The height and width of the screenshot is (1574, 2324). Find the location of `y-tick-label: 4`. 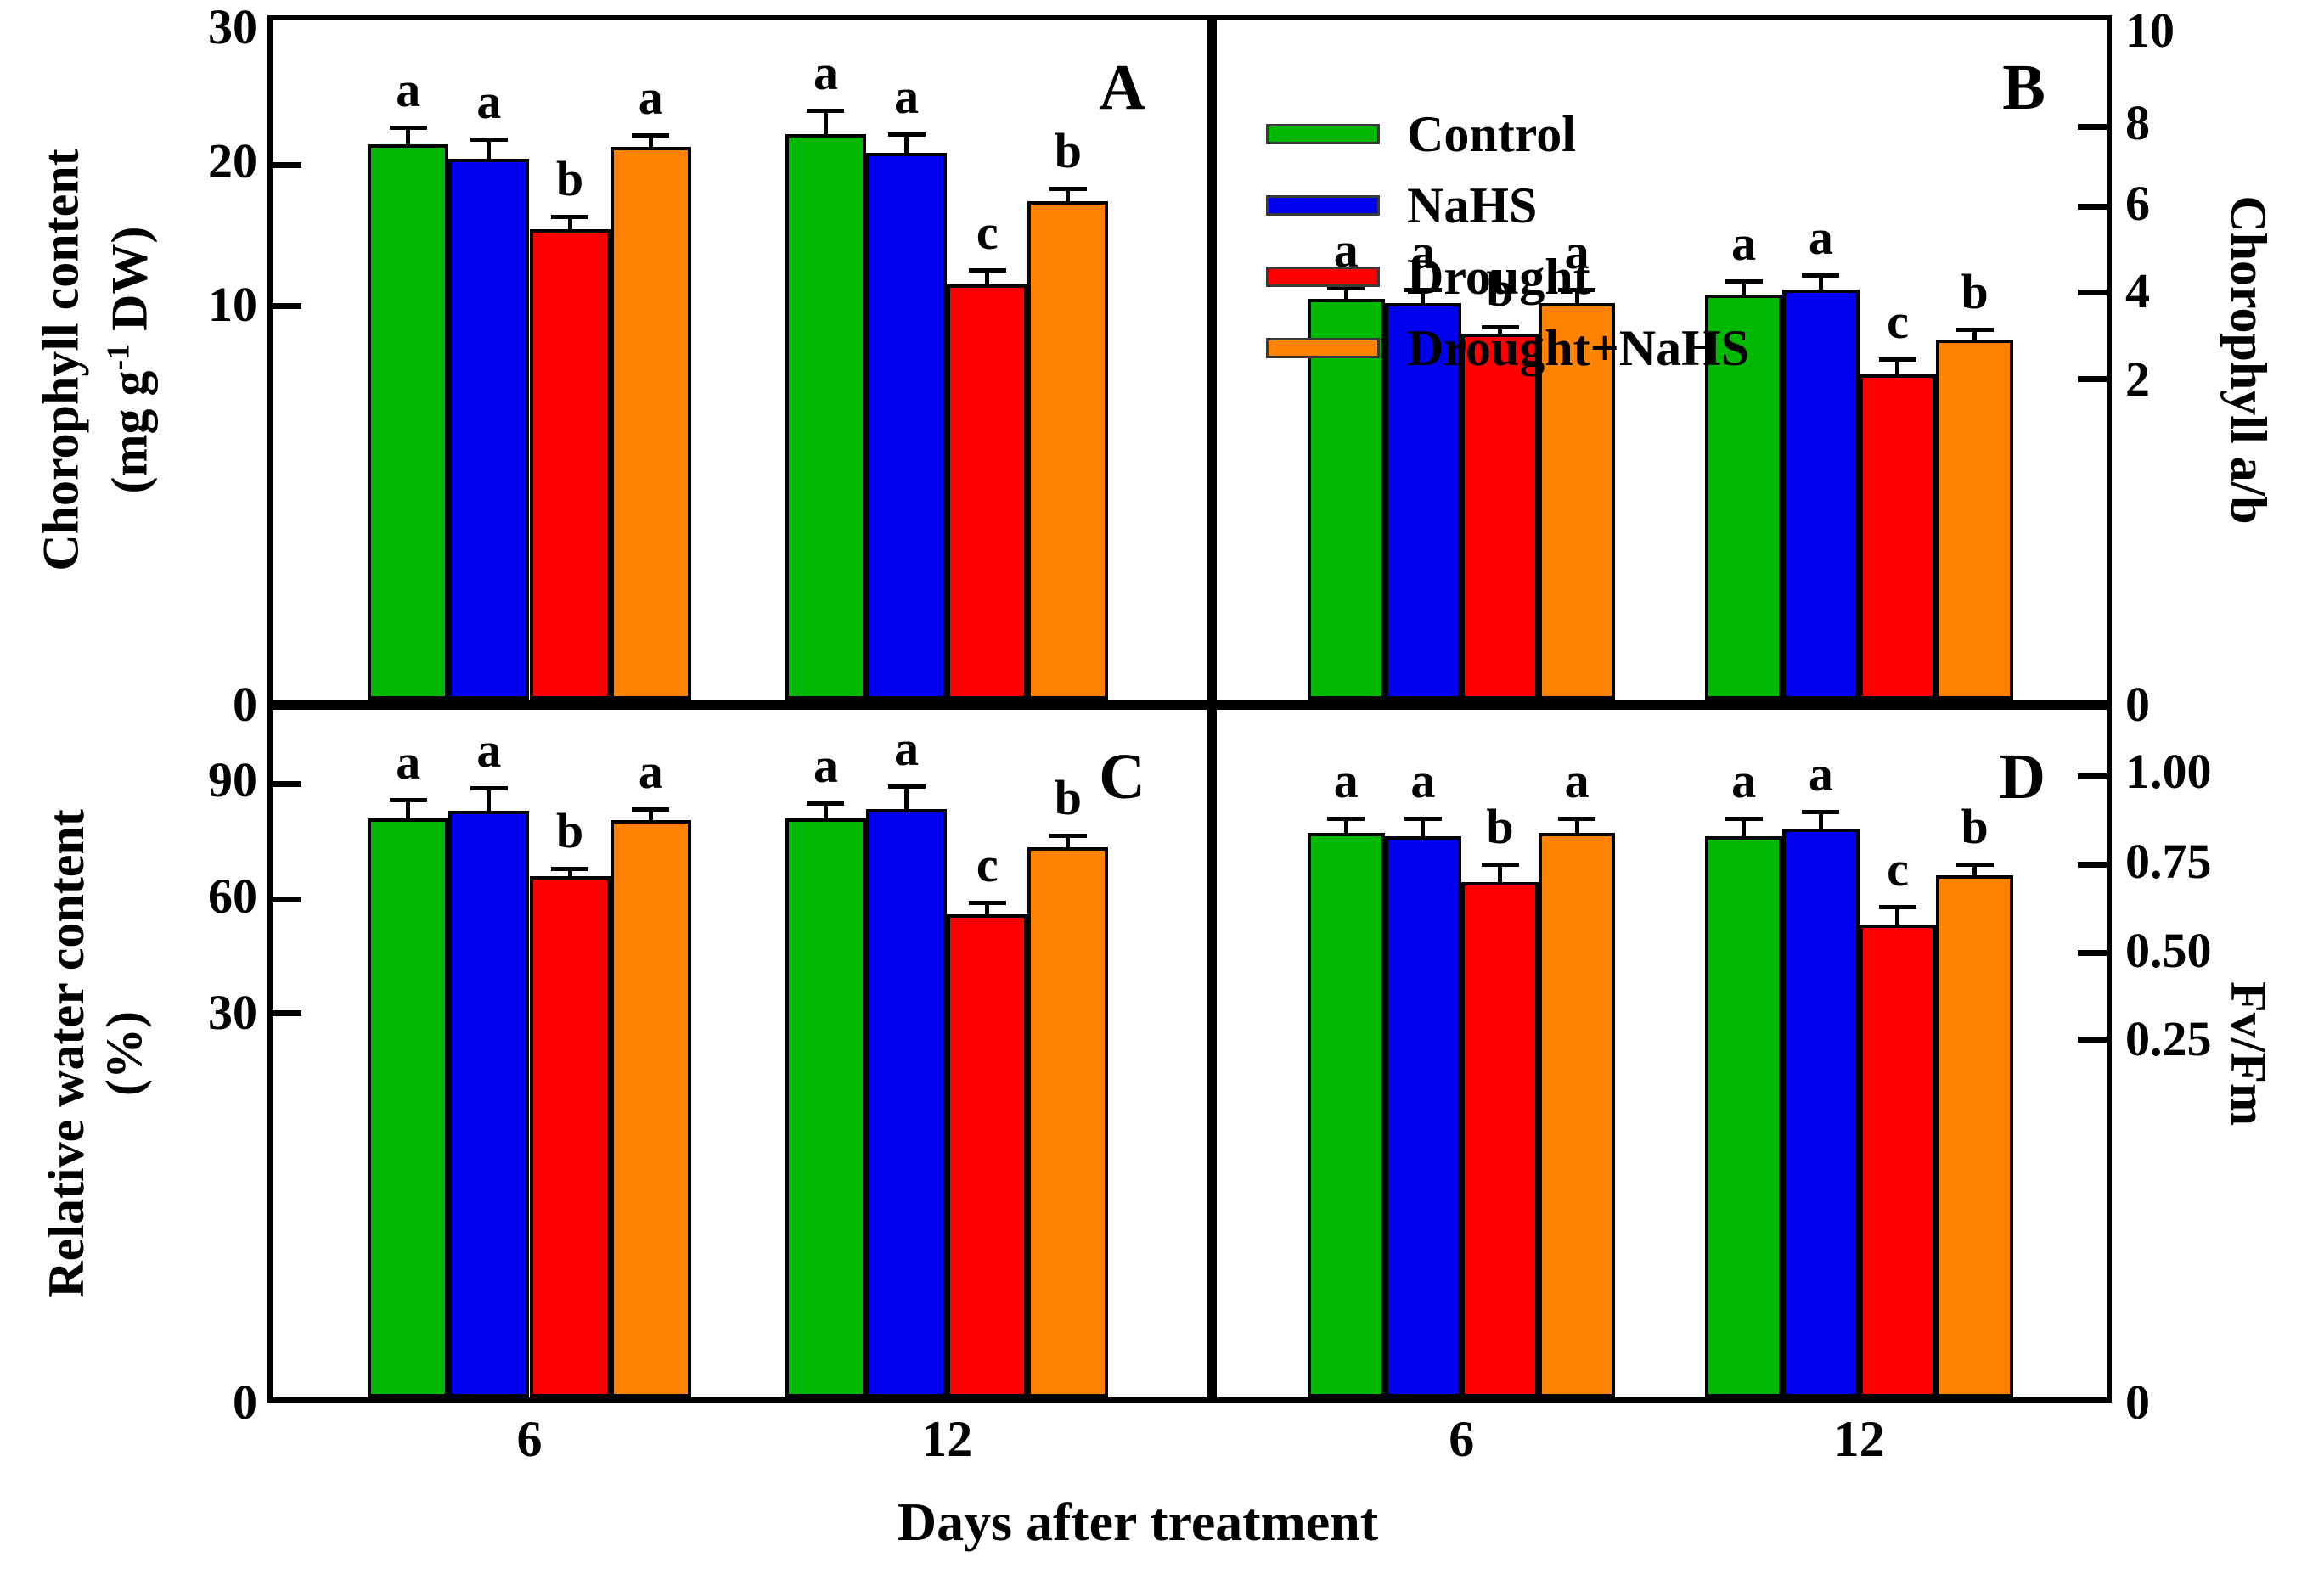

y-tick-label: 4 is located at coordinates (2137, 290).